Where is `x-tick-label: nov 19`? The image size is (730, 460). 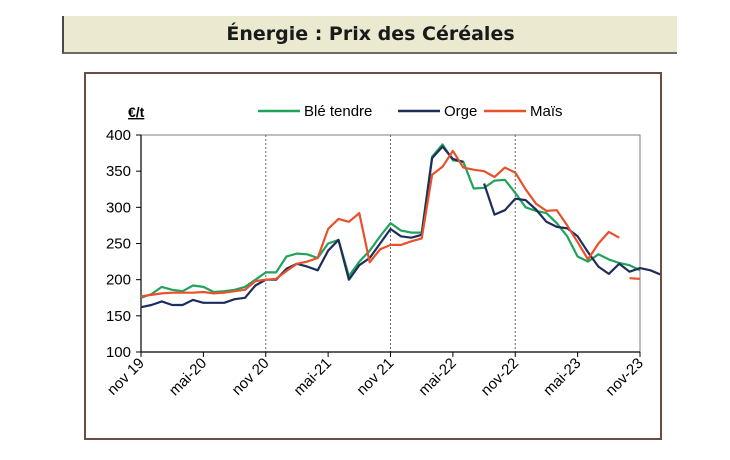
x-tick-label: nov 19 is located at coordinates (126, 377).